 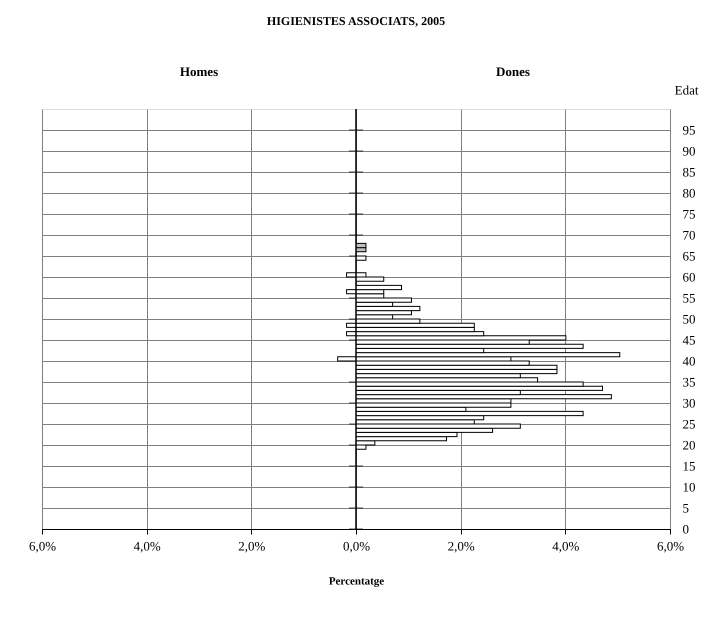 I want to click on x-tick-label: 0,0%, so click(x=356, y=546).